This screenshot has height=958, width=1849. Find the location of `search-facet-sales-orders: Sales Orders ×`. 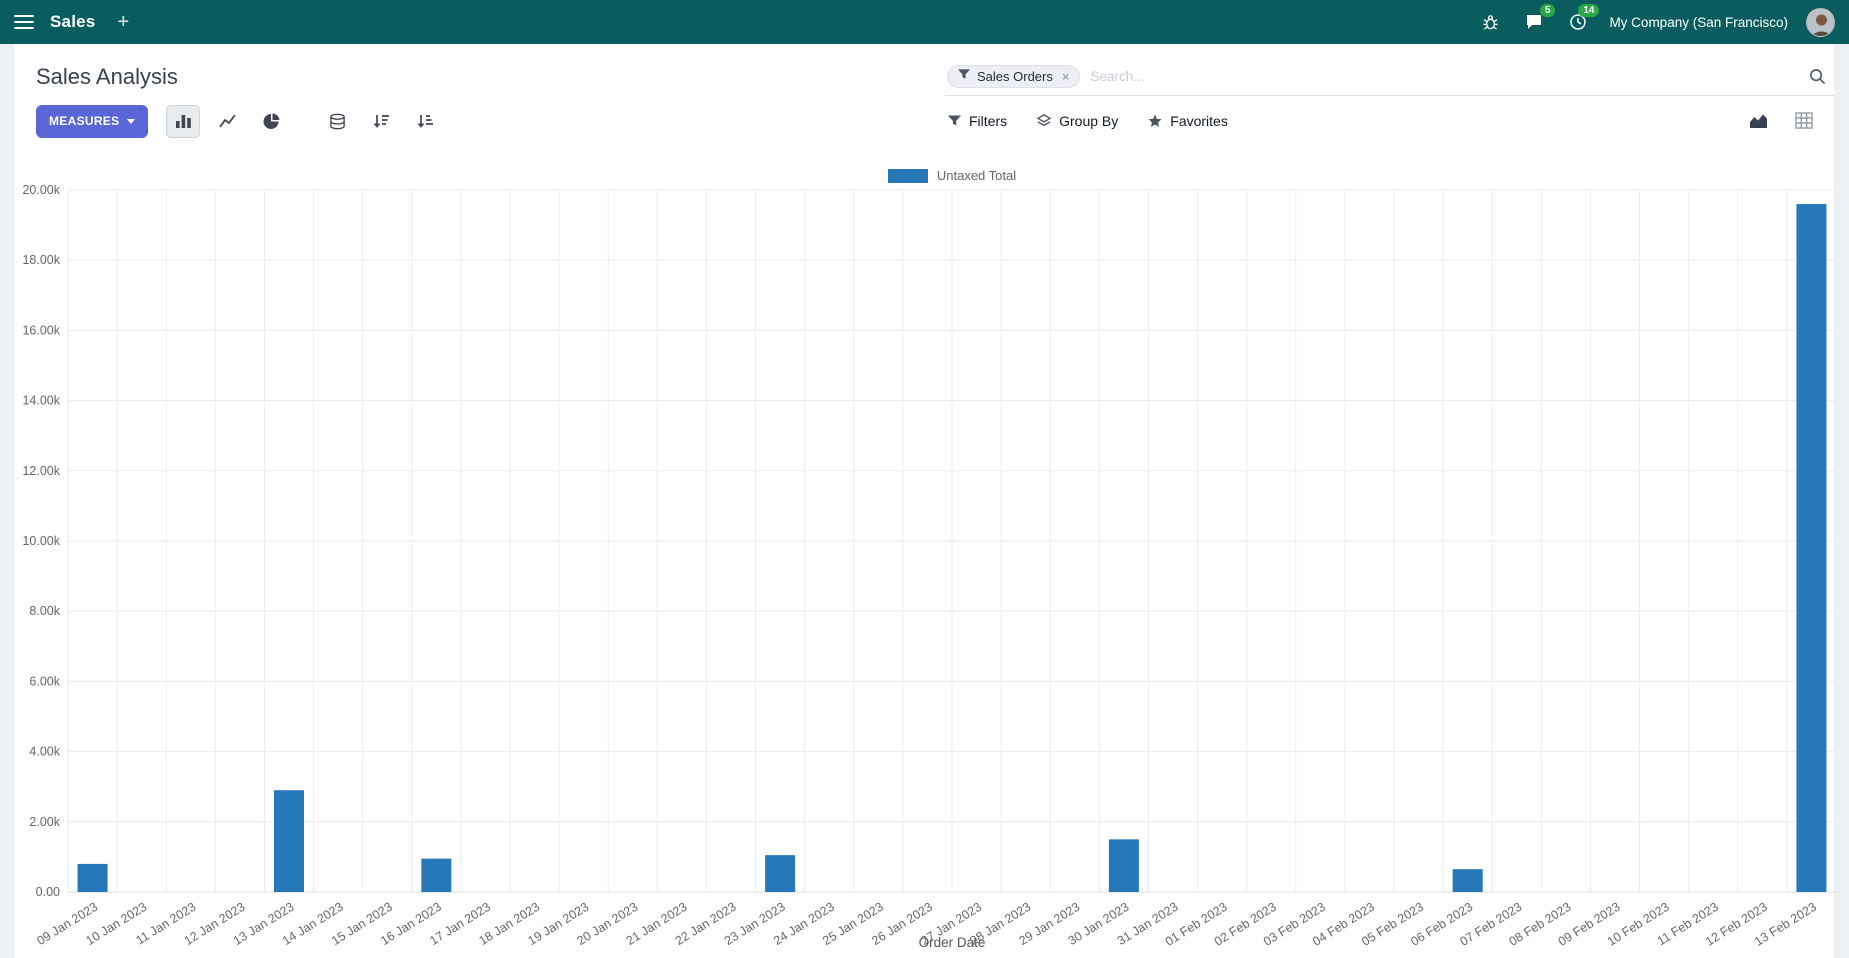

search-facet-sales-orders: Sales Orders × is located at coordinates (1014, 76).